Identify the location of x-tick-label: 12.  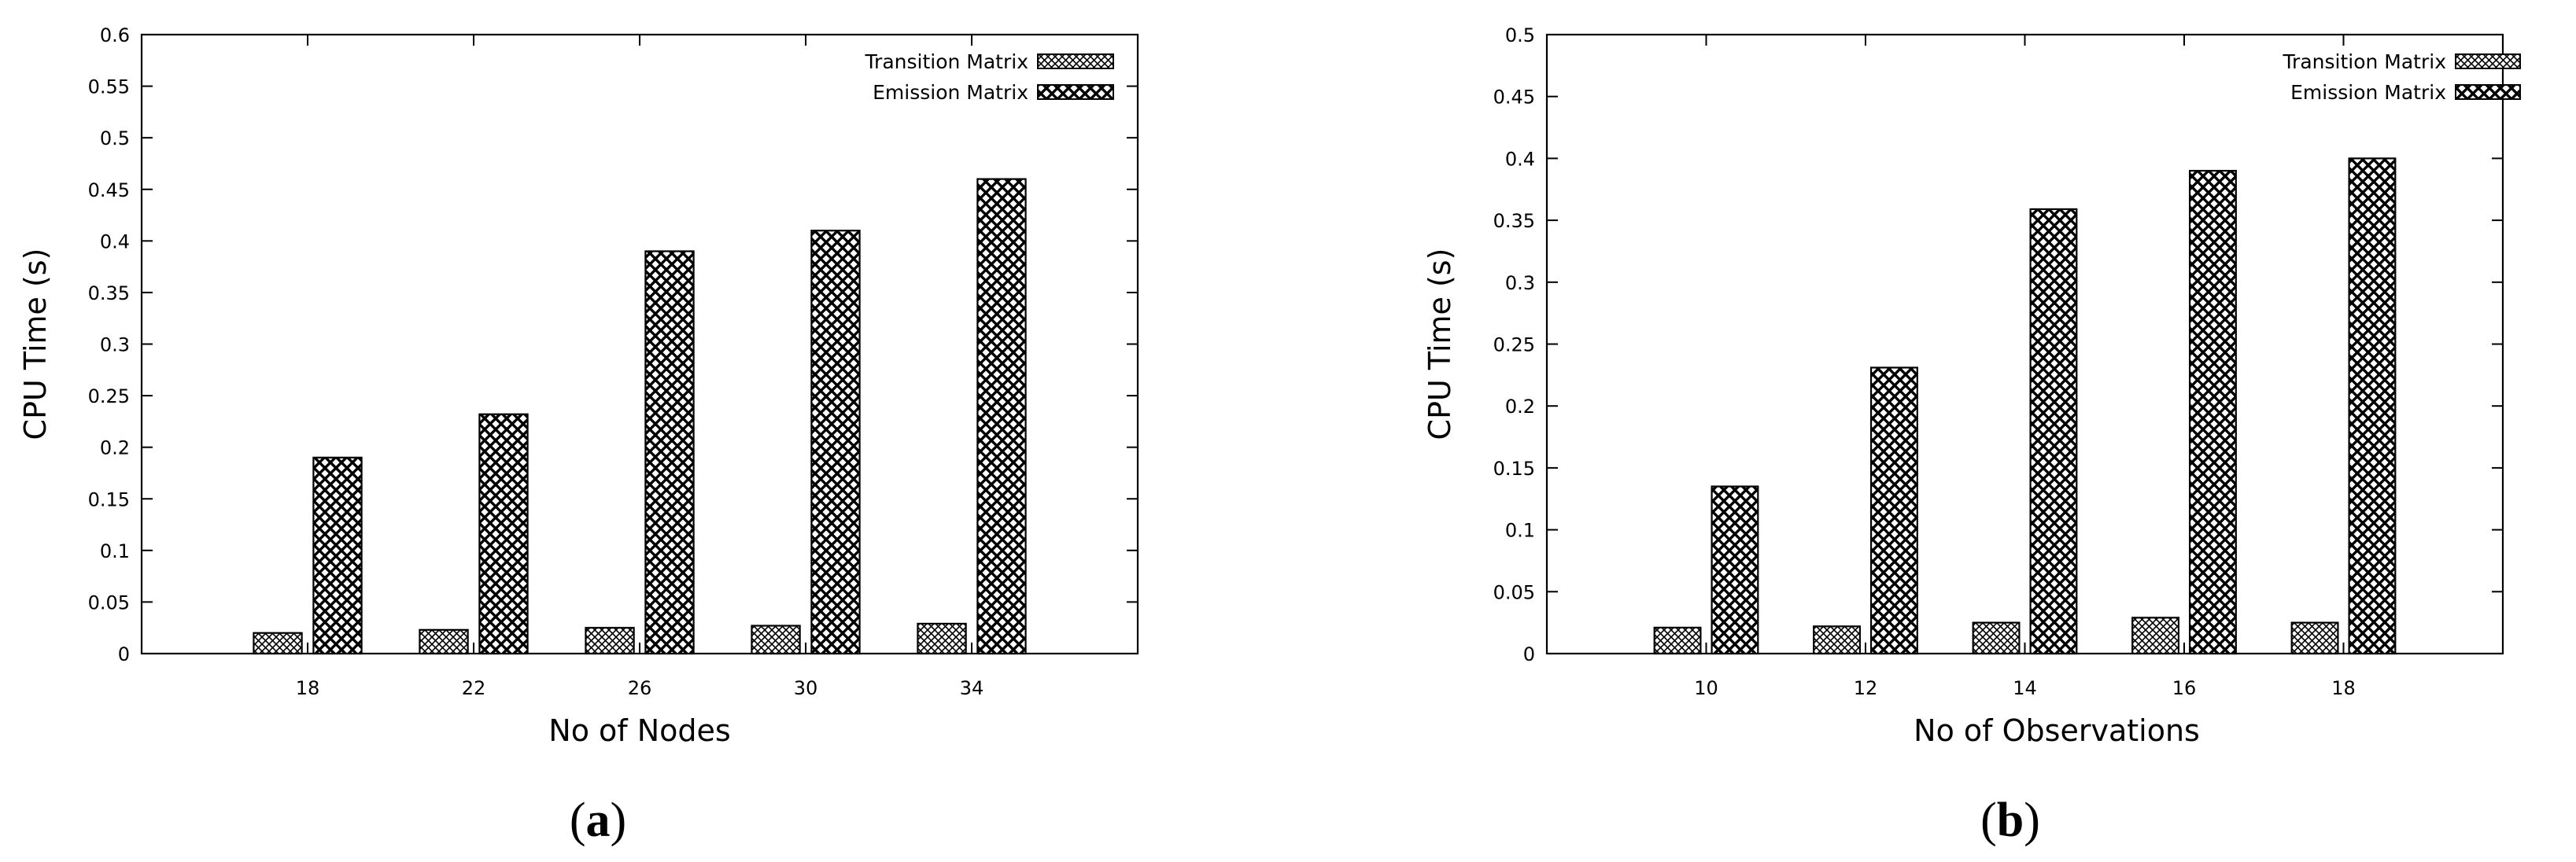
(1866, 688).